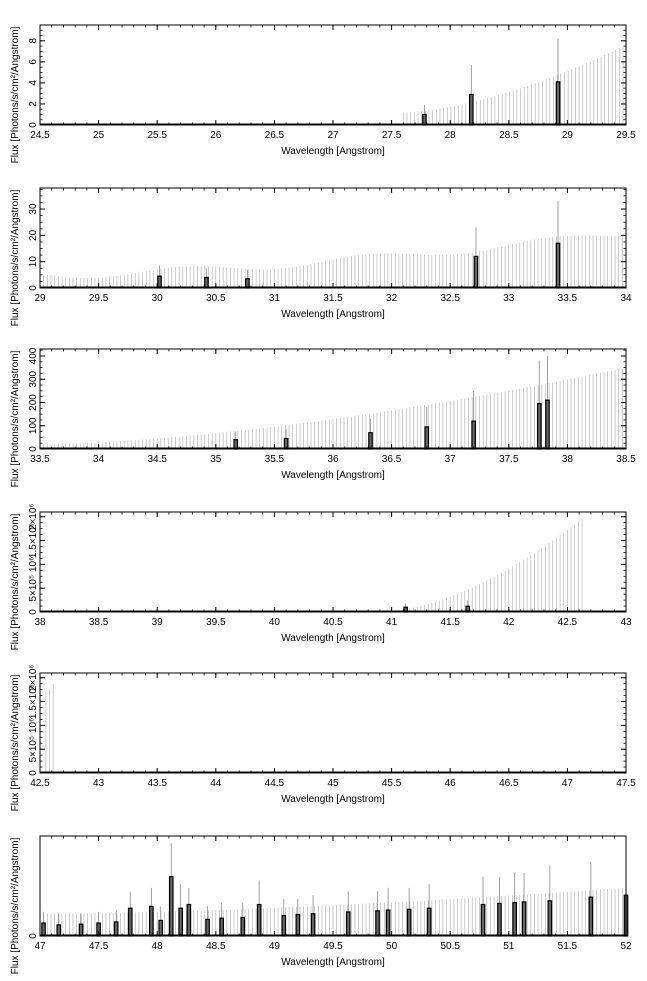 The height and width of the screenshot is (981, 647). I want to click on x-tick-label: 33, so click(509, 298).